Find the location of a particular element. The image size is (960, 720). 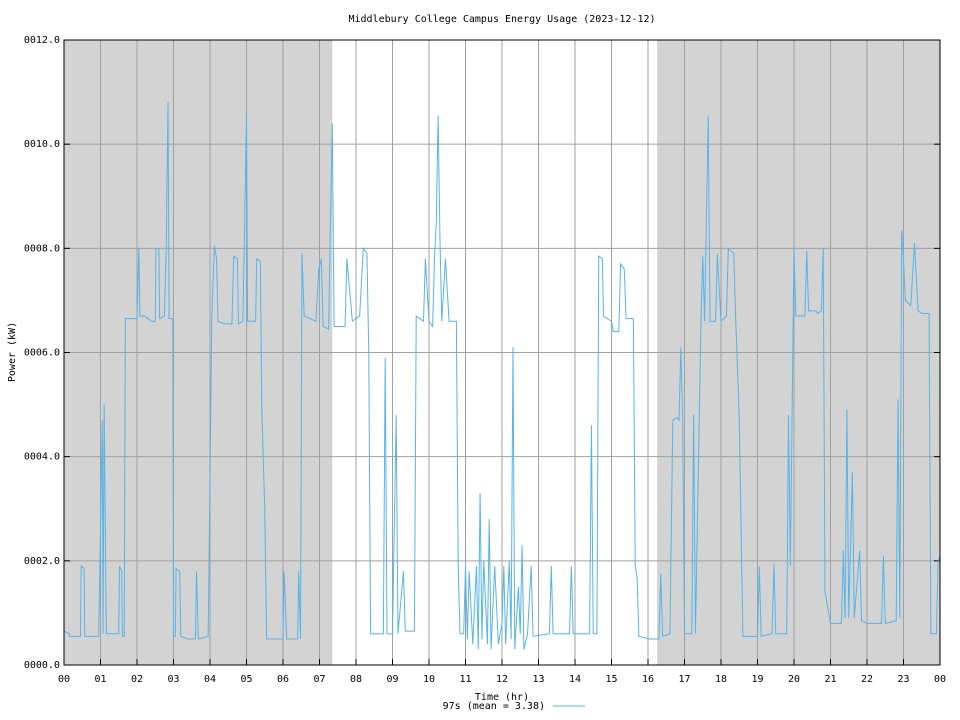

x-tick-label: 14 is located at coordinates (575, 679).